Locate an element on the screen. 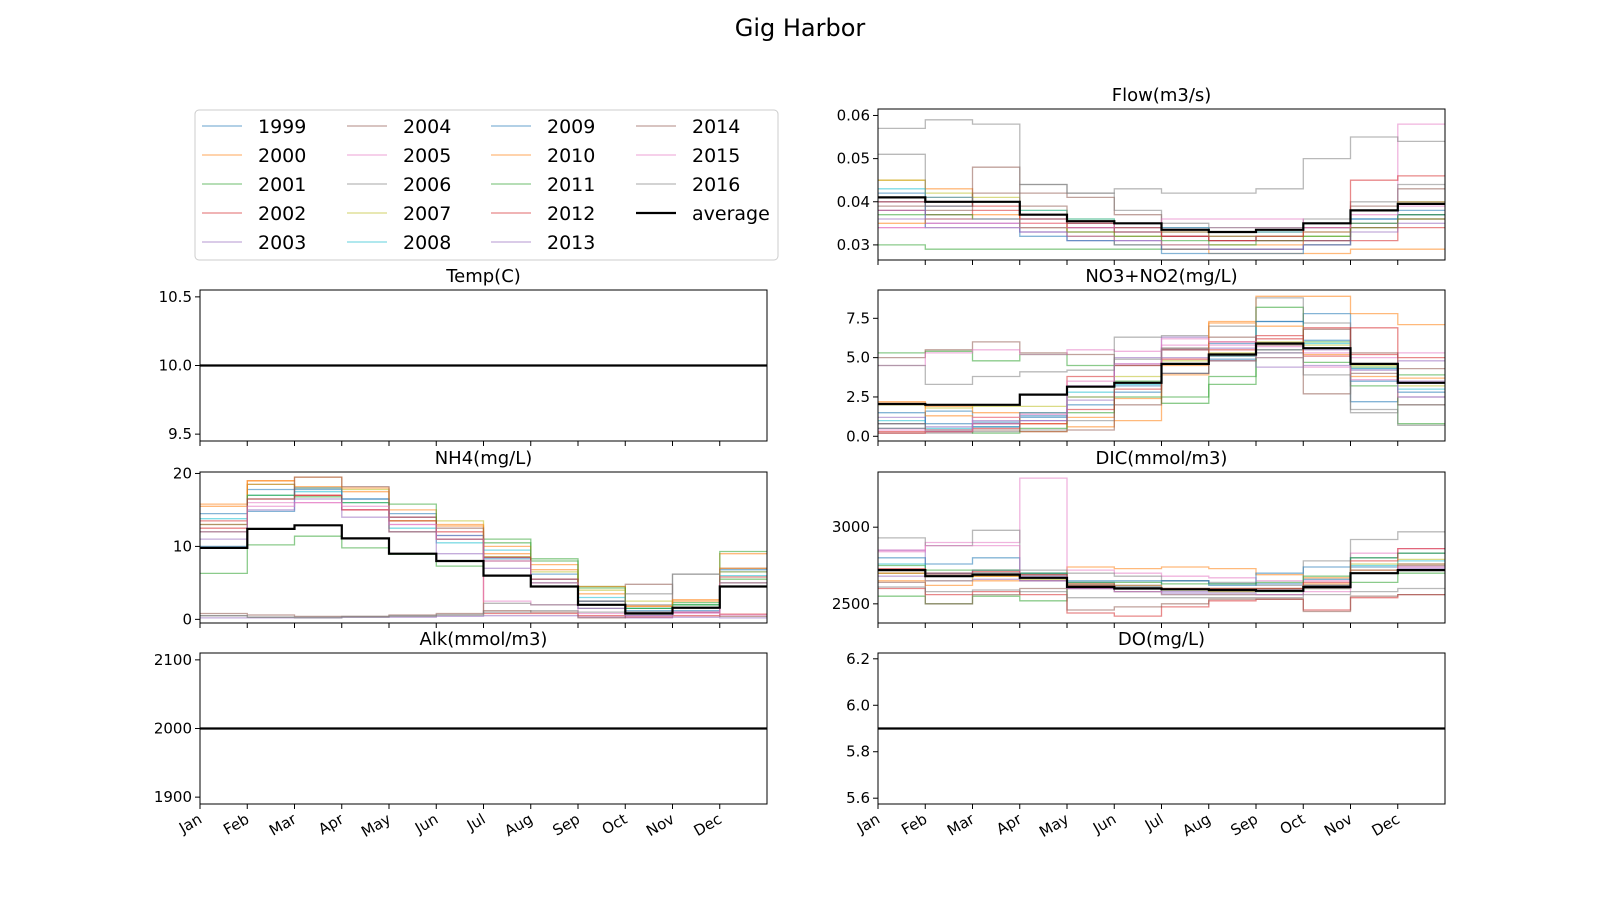 The image size is (1600, 900). legend-label-2016: 2016 is located at coordinates (716, 185).